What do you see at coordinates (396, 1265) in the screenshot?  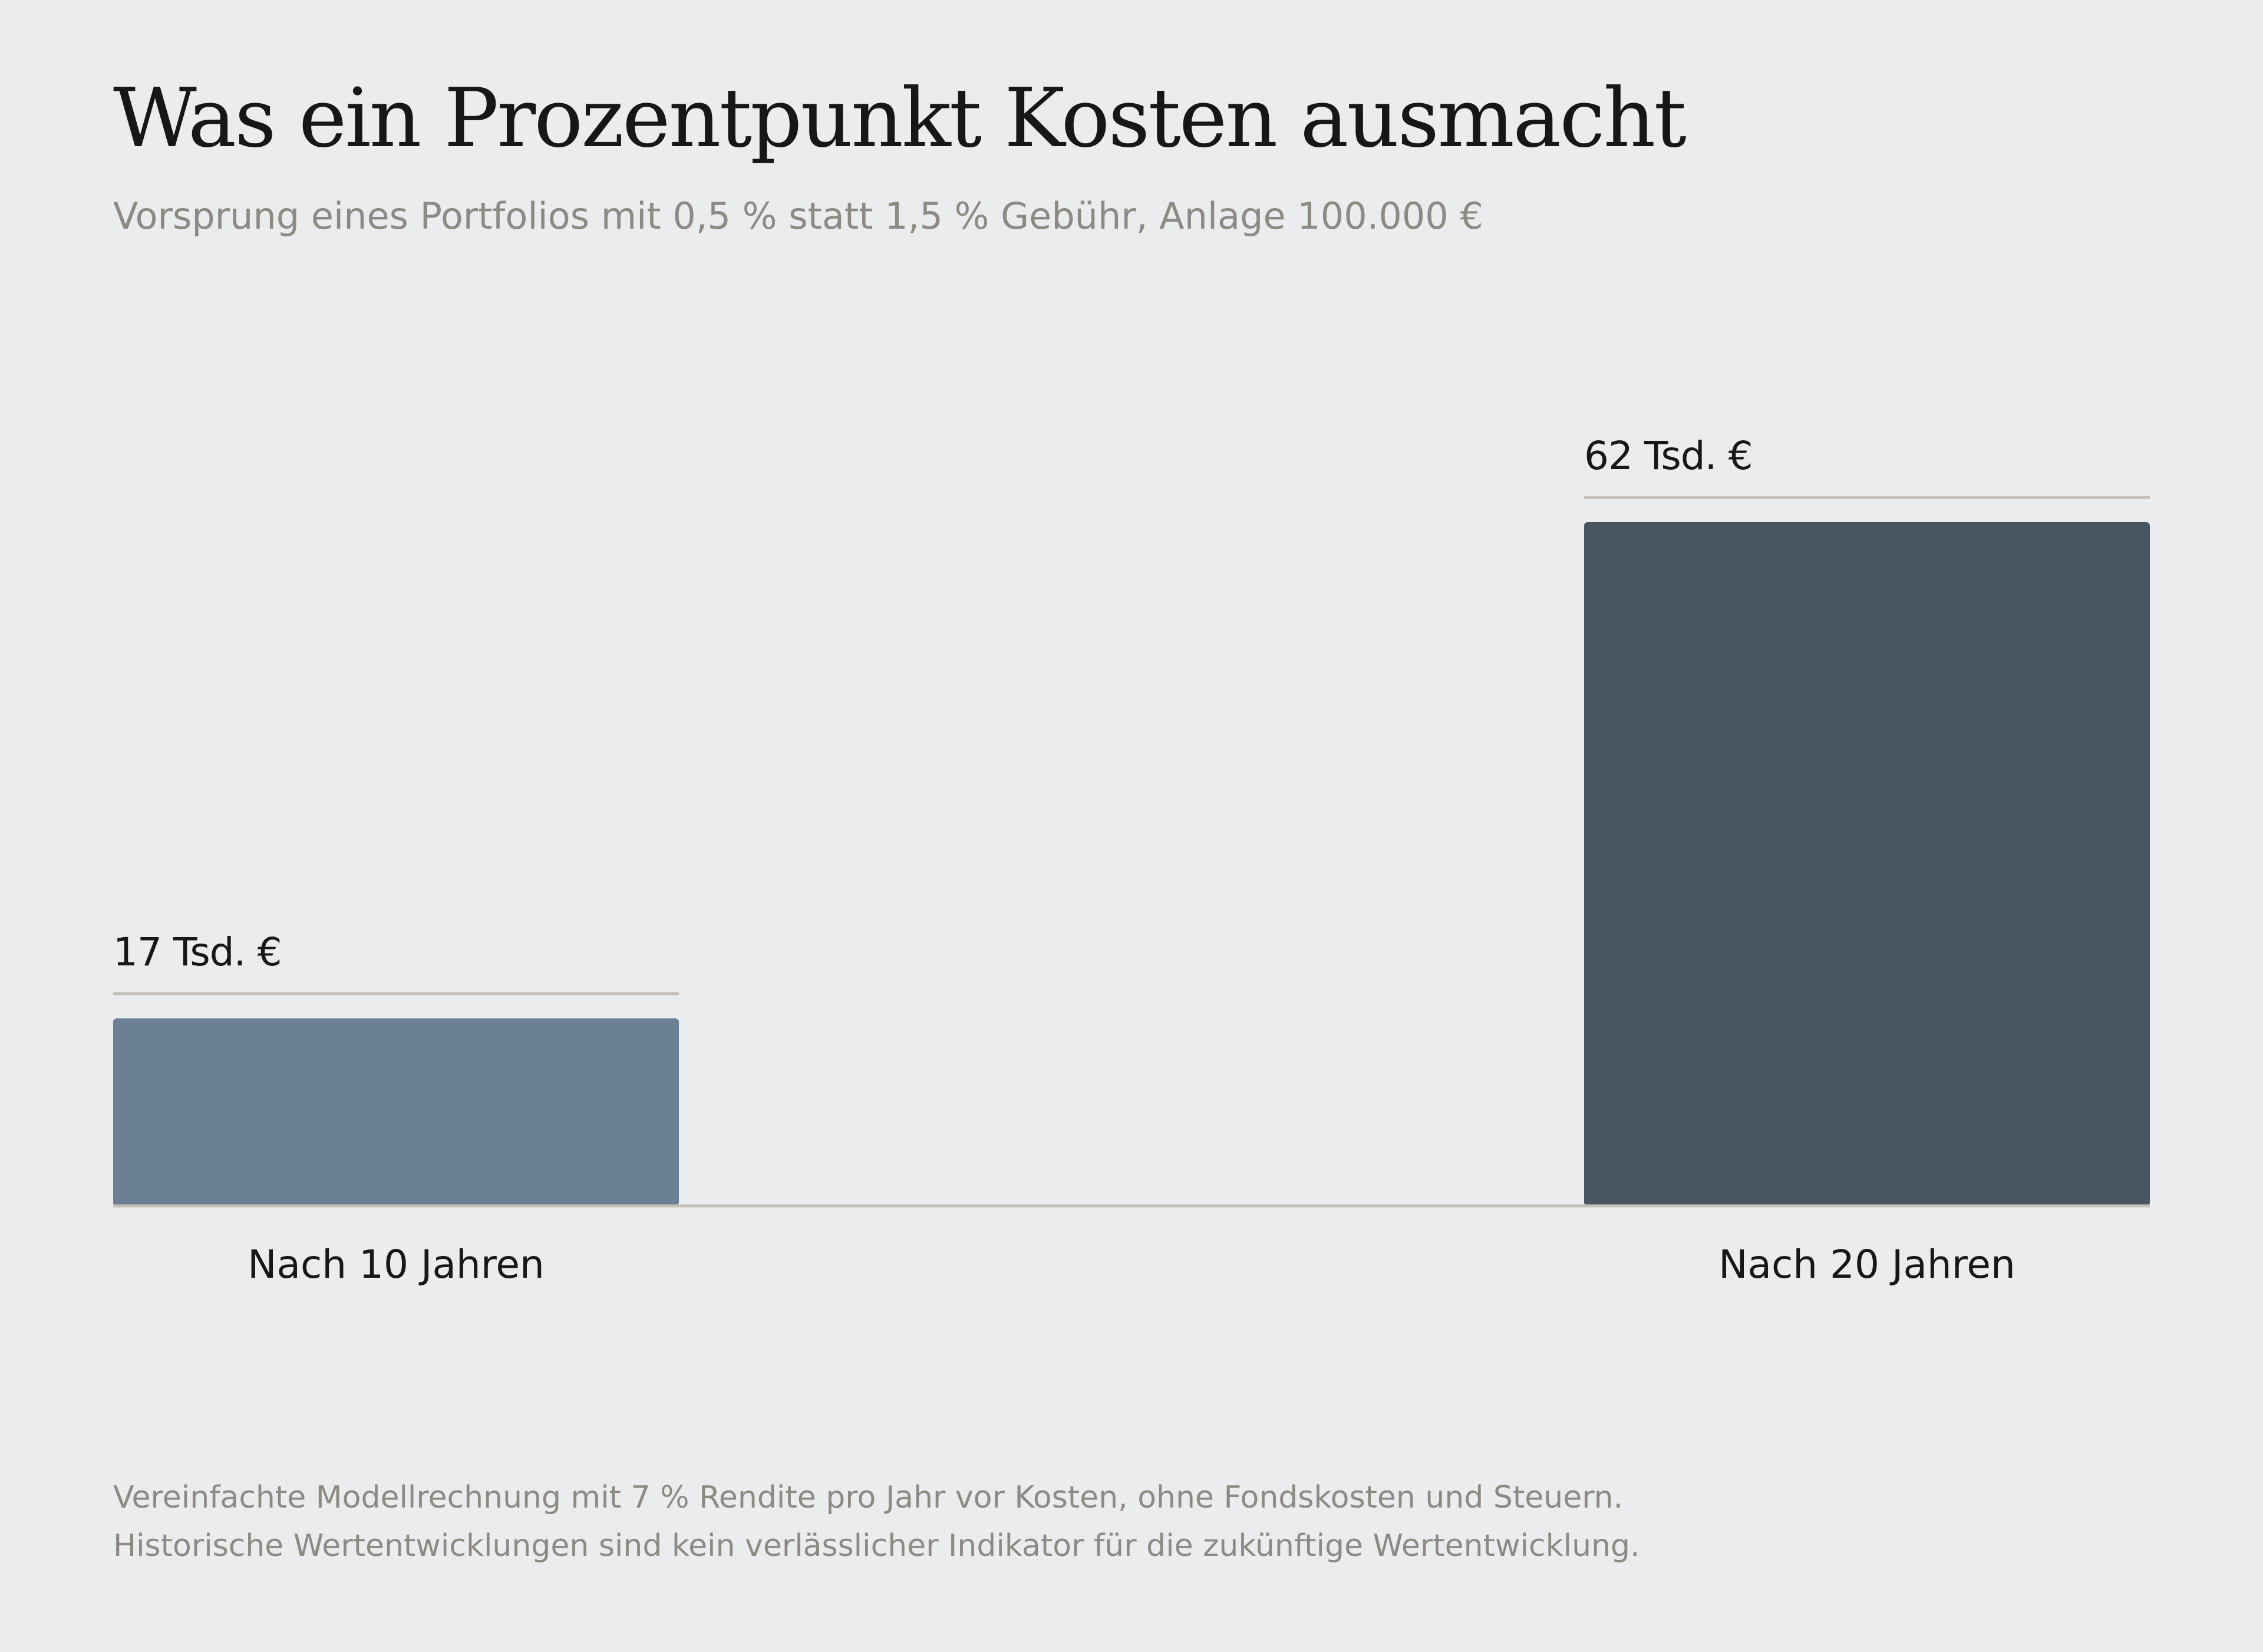 I see `category-label-1: Nach 10 Jahren` at bounding box center [396, 1265].